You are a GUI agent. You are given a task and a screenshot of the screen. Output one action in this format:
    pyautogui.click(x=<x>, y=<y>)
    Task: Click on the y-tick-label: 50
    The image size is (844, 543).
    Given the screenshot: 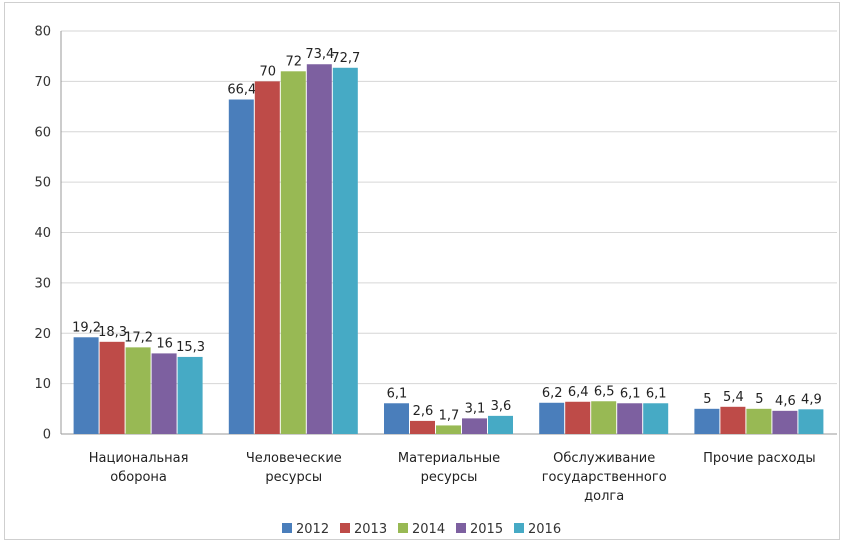 What is the action you would take?
    pyautogui.click(x=42, y=183)
    